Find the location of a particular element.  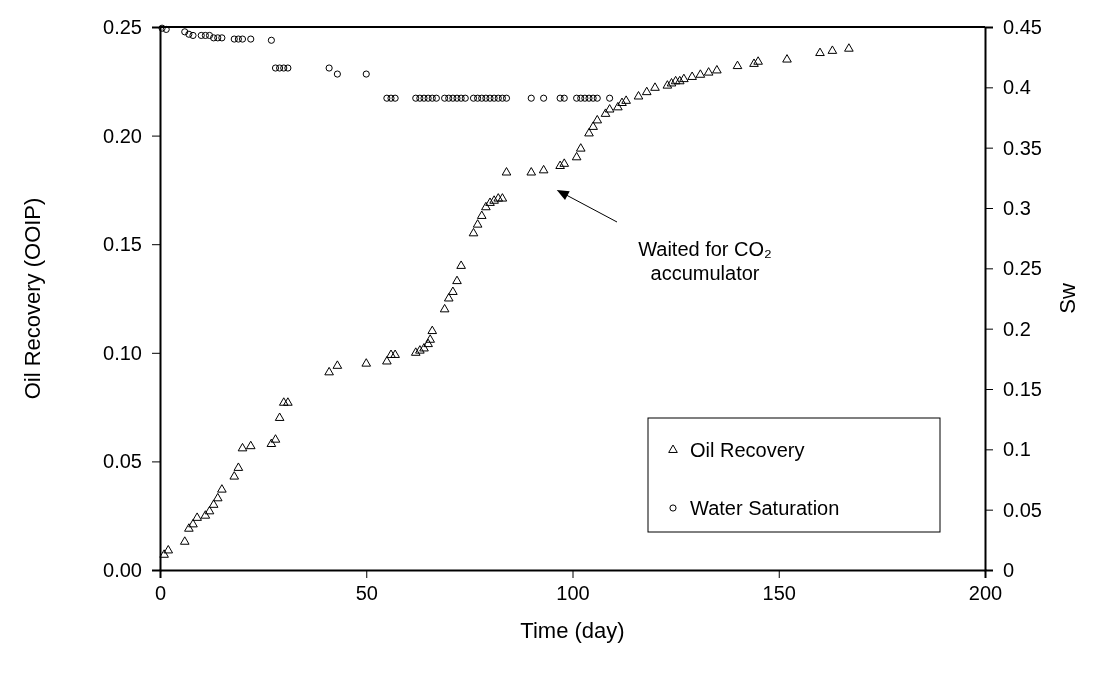

y2-tick-label: 0.2 is located at coordinates (1017, 328).